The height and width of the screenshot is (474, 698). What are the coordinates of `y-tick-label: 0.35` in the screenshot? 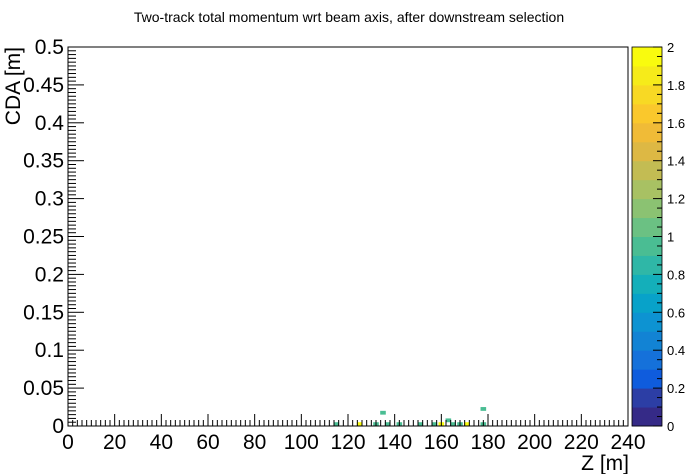 It's located at (43, 161).